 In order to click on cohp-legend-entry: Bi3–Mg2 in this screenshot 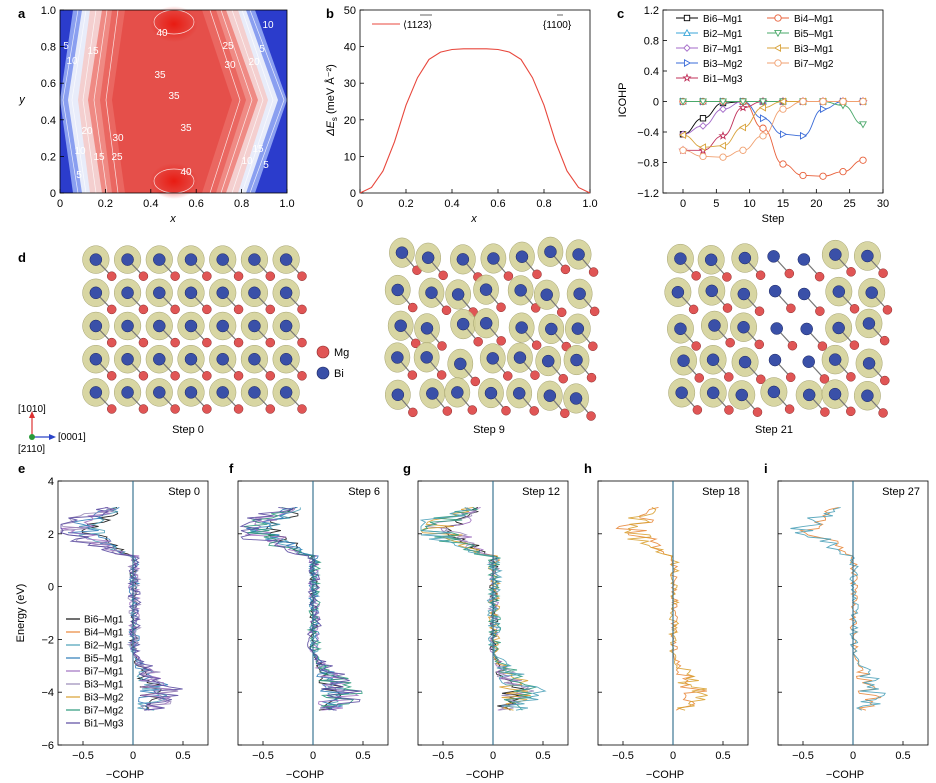, I will do `click(104, 698)`.